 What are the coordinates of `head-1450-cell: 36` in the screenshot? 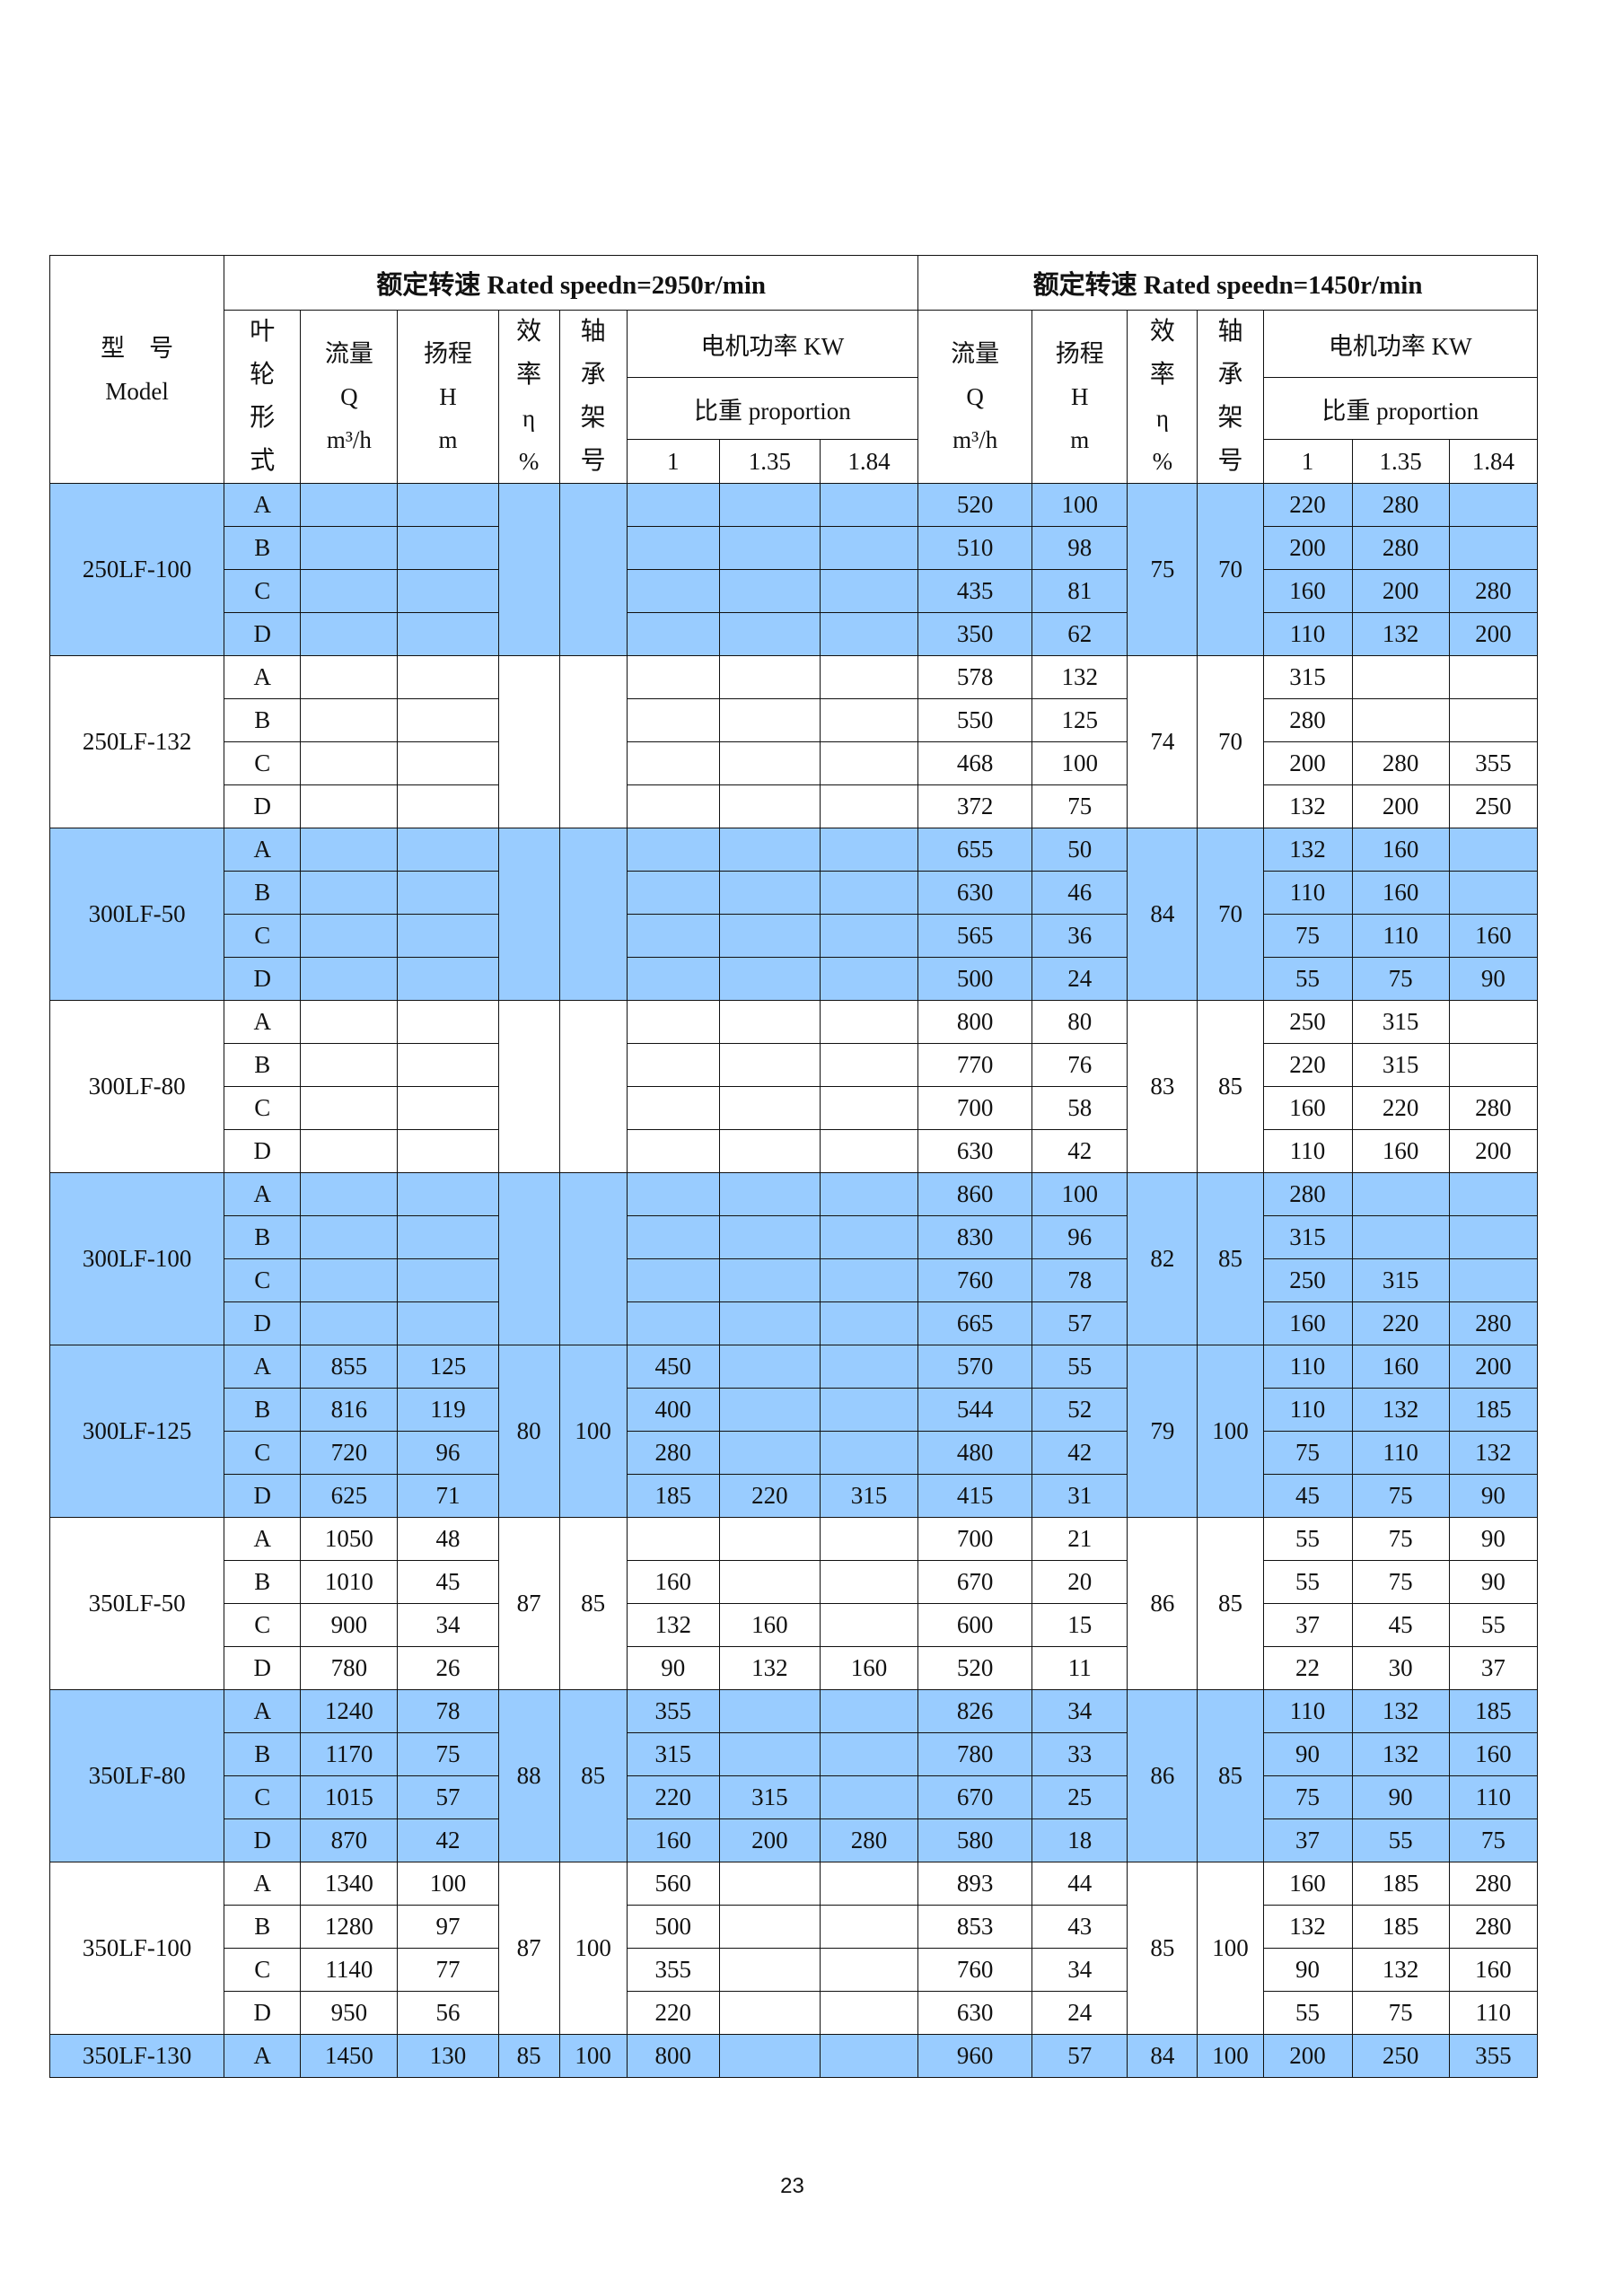 It's located at (1079, 936).